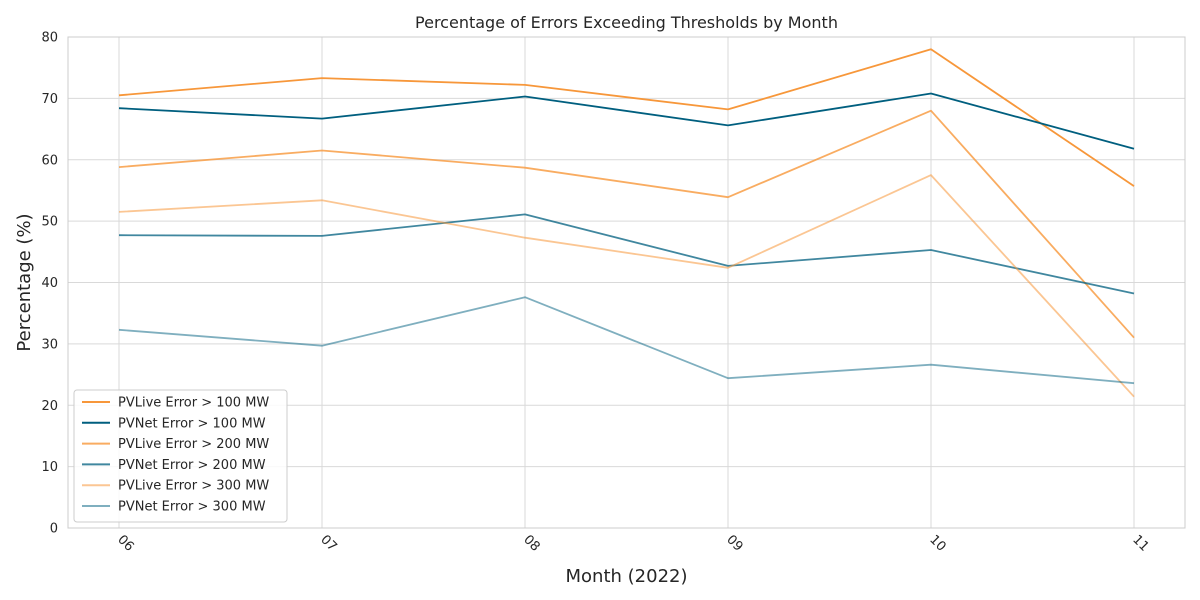 Image resolution: width=1200 pixels, height=600 pixels. What do you see at coordinates (1140, 543) in the screenshot?
I see `x-tick-label: 11` at bounding box center [1140, 543].